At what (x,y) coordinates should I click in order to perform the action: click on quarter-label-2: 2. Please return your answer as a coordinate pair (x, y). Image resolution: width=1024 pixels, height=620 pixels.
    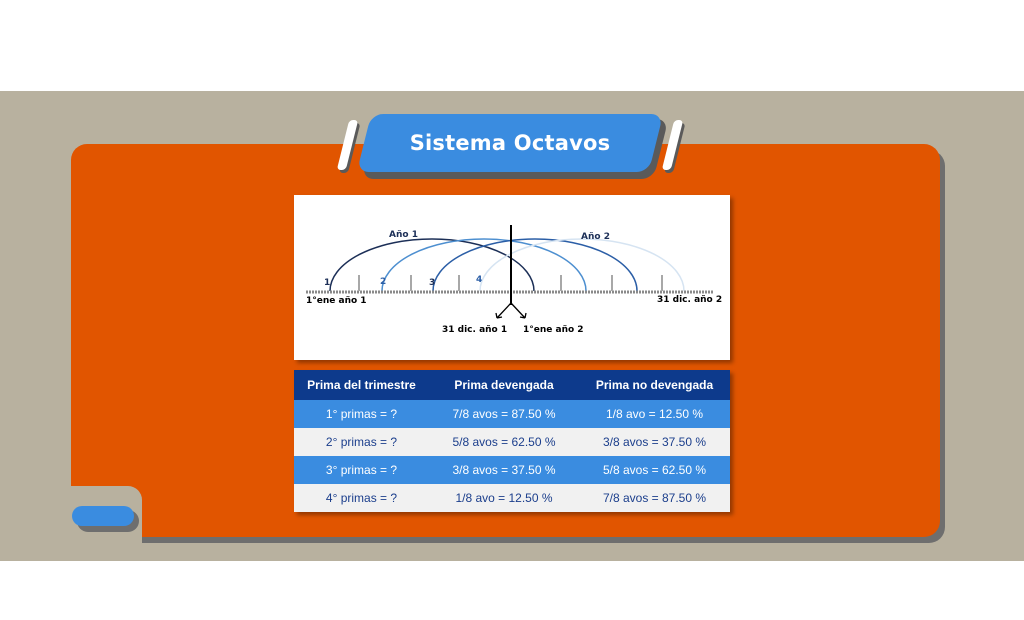
    Looking at the image, I should click on (383, 282).